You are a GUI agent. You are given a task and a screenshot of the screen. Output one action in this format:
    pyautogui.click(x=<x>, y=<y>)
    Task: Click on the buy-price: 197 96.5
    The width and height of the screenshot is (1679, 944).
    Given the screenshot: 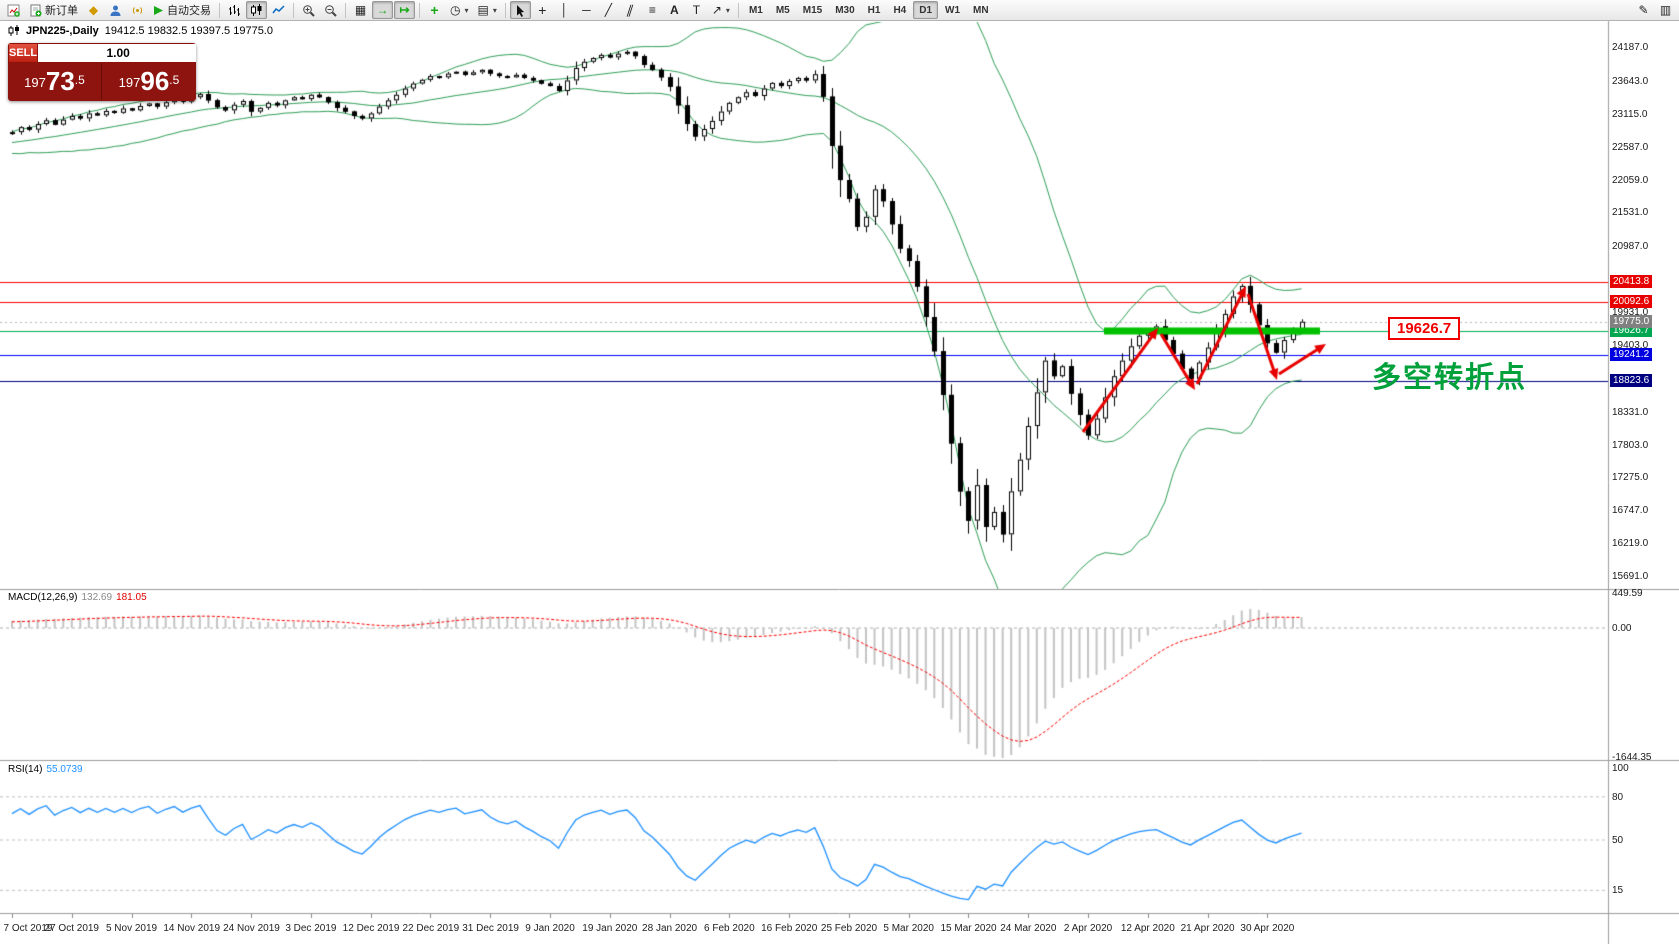 What is the action you would take?
    pyautogui.click(x=149, y=82)
    